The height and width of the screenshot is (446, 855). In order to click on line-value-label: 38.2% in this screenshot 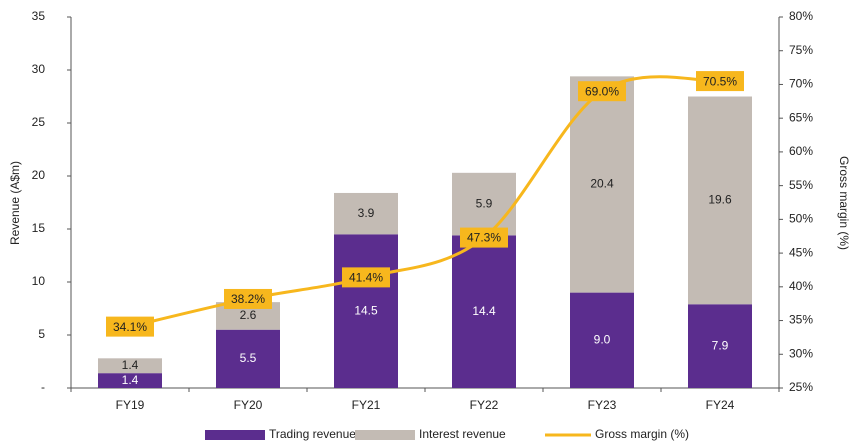, I will do `click(248, 299)`.